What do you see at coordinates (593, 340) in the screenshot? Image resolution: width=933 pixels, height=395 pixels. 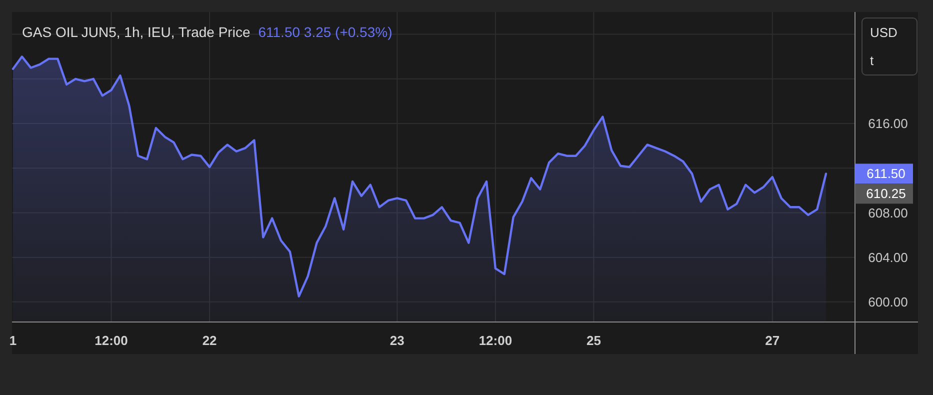 I see `x-tick-label: 25` at bounding box center [593, 340].